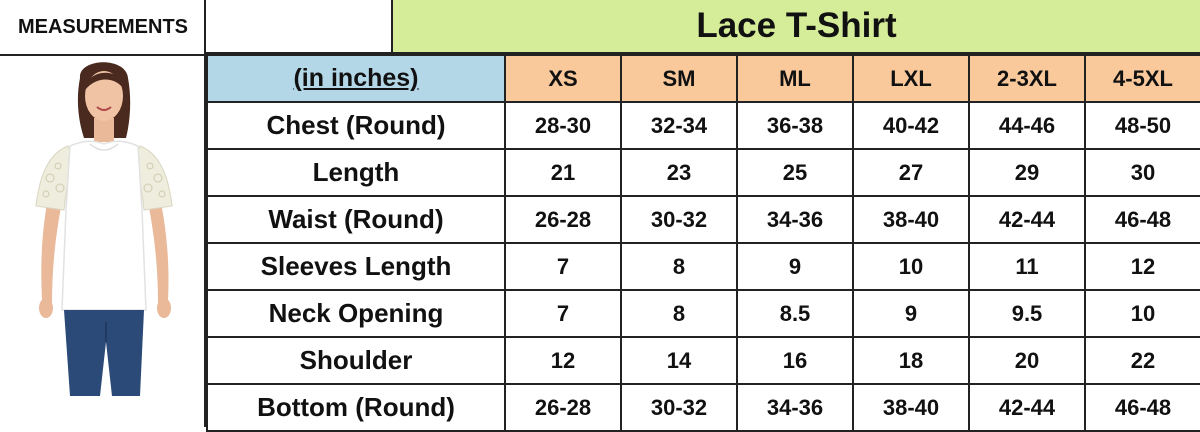 Image resolution: width=1200 pixels, height=432 pixels. I want to click on table-cell: 18, so click(911, 360).